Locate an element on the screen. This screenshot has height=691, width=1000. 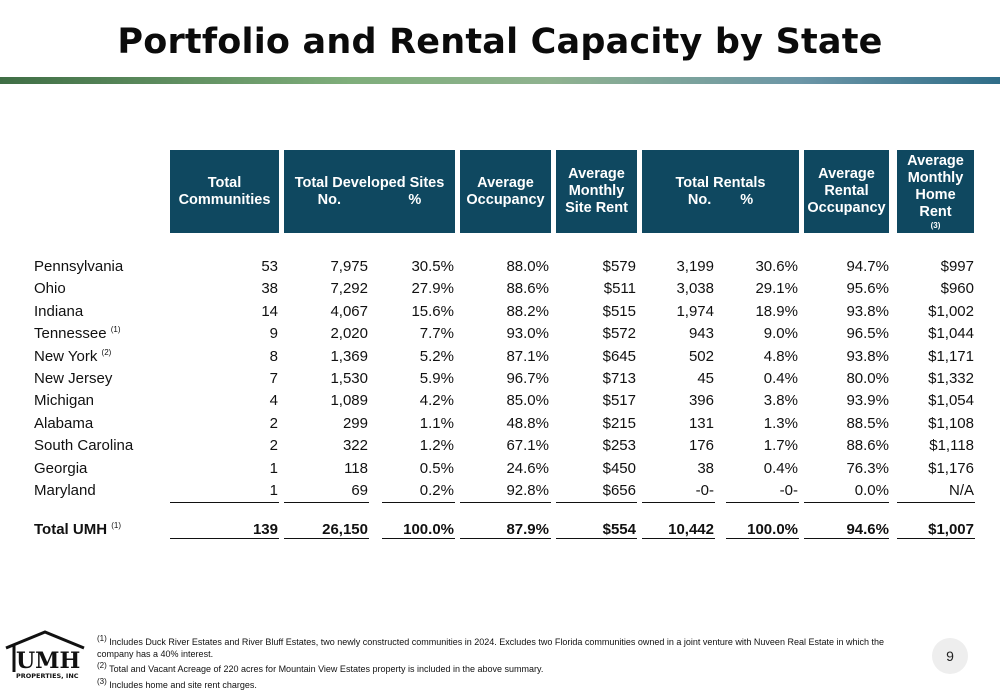
state-name: Pennsylvania is located at coordinates (78, 266).